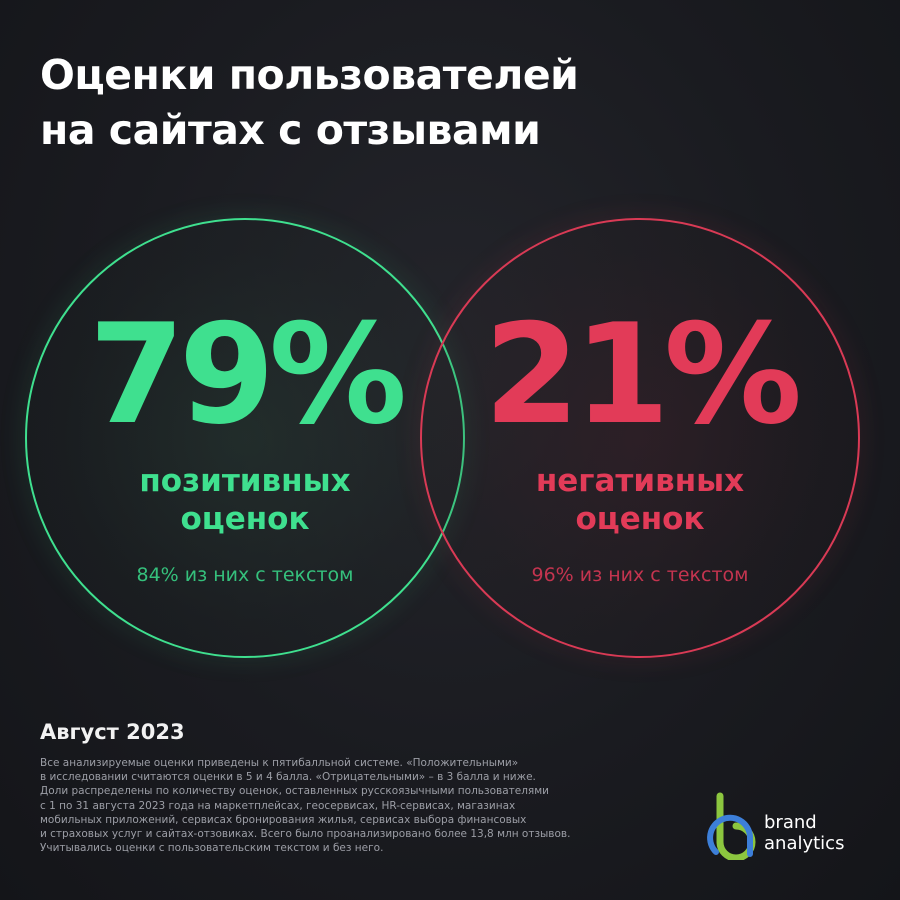 The width and height of the screenshot is (900, 900). Describe the element at coordinates (245, 519) in the screenshot. I see `positive-label-line-2: оценок` at that location.